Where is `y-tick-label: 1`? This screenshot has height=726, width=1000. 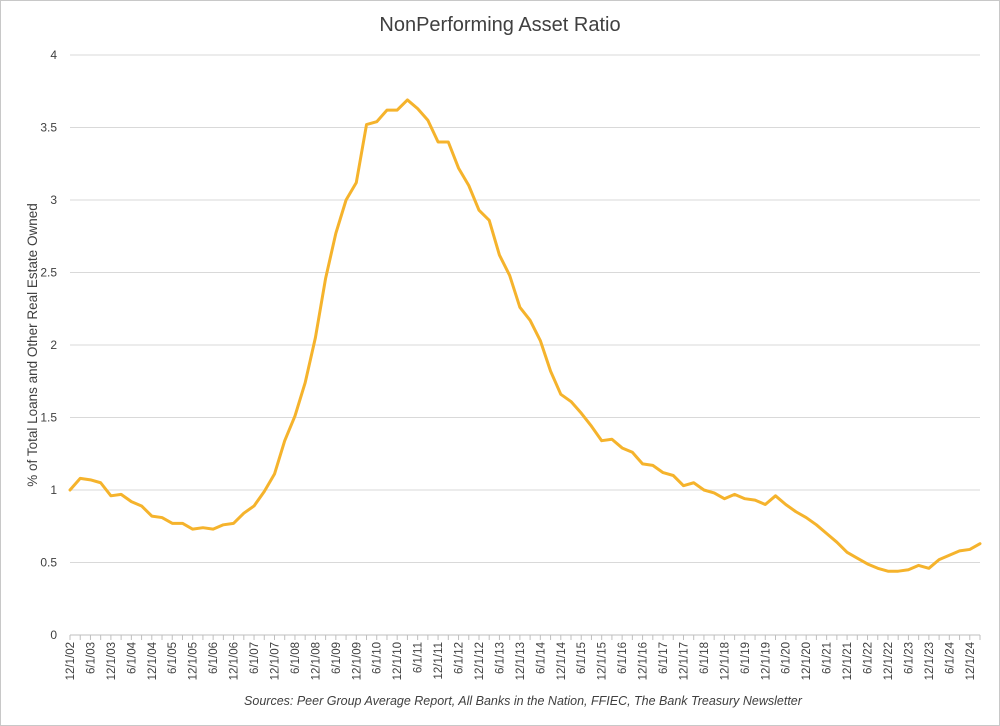 y-tick-label: 1 is located at coordinates (53, 490).